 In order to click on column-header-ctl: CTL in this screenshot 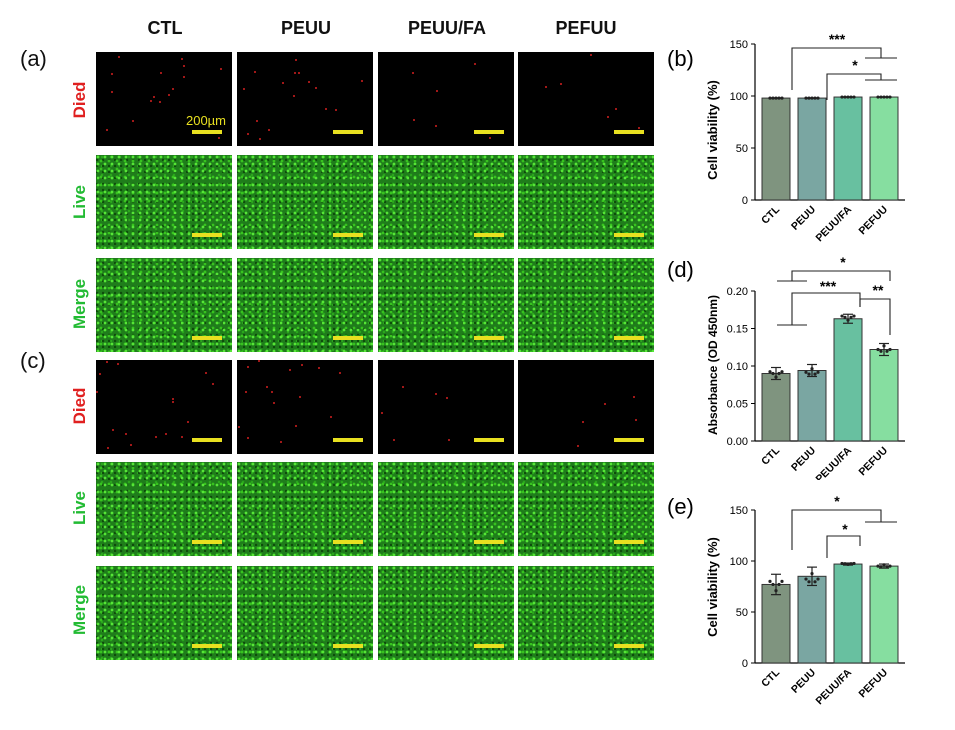, I will do `click(165, 28)`.